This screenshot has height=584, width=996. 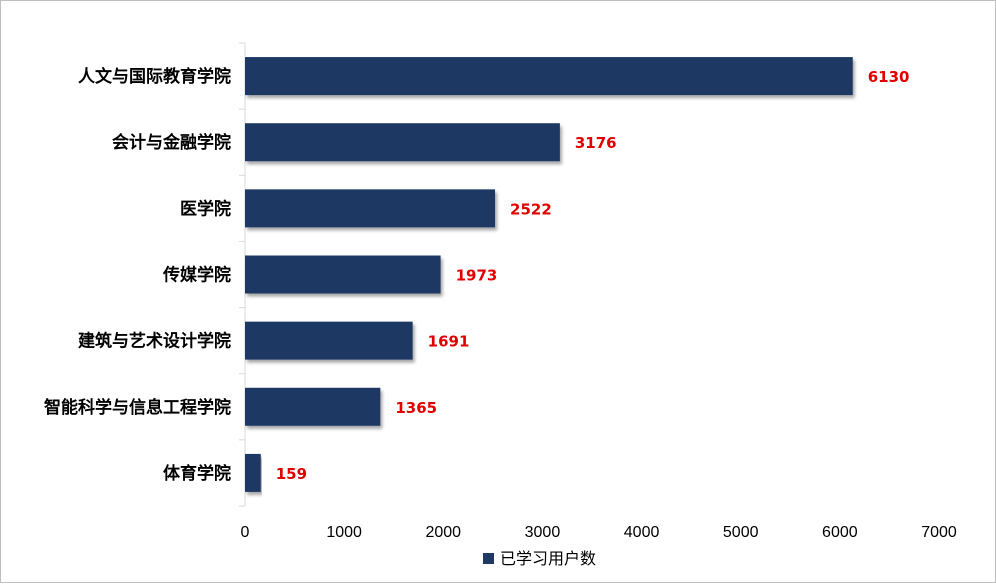 What do you see at coordinates (171, 142) in the screenshot?
I see `category-label: 会计与金融学院` at bounding box center [171, 142].